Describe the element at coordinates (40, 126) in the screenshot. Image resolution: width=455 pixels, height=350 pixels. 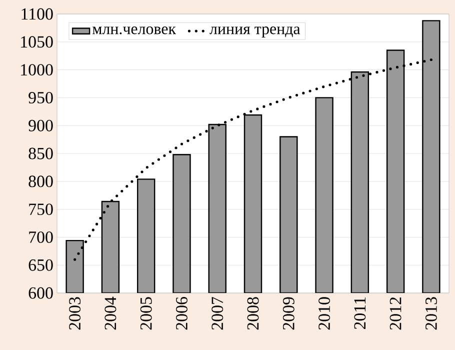
I see `y-tick-label: 900` at that location.